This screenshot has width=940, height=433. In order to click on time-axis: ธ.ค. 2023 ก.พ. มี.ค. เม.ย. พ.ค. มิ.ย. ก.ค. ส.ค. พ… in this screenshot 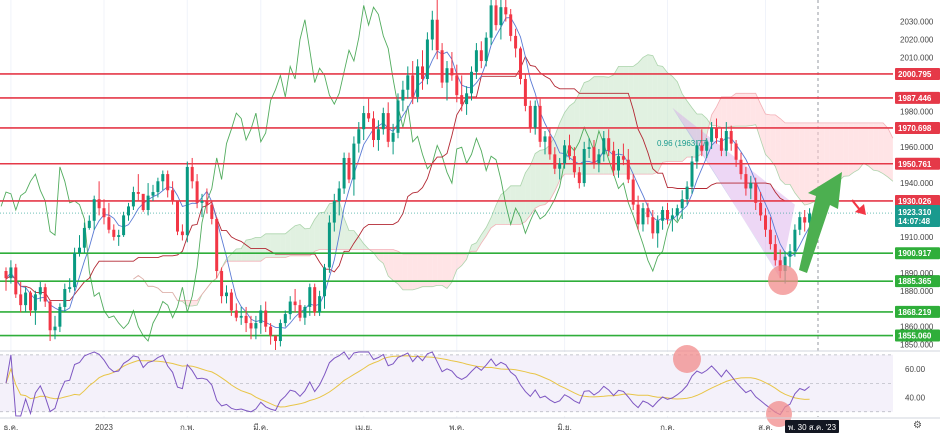, I will do `click(470, 425)`.